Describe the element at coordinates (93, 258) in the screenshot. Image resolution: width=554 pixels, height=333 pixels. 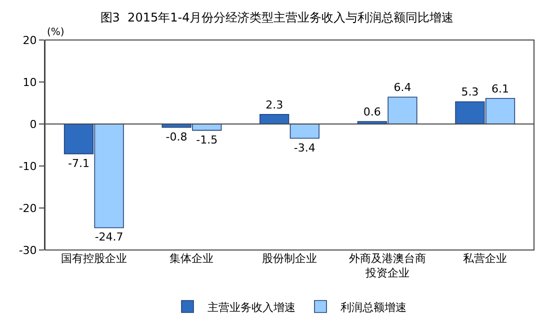
I see `x-tick-label: 国有控股企业` at that location.